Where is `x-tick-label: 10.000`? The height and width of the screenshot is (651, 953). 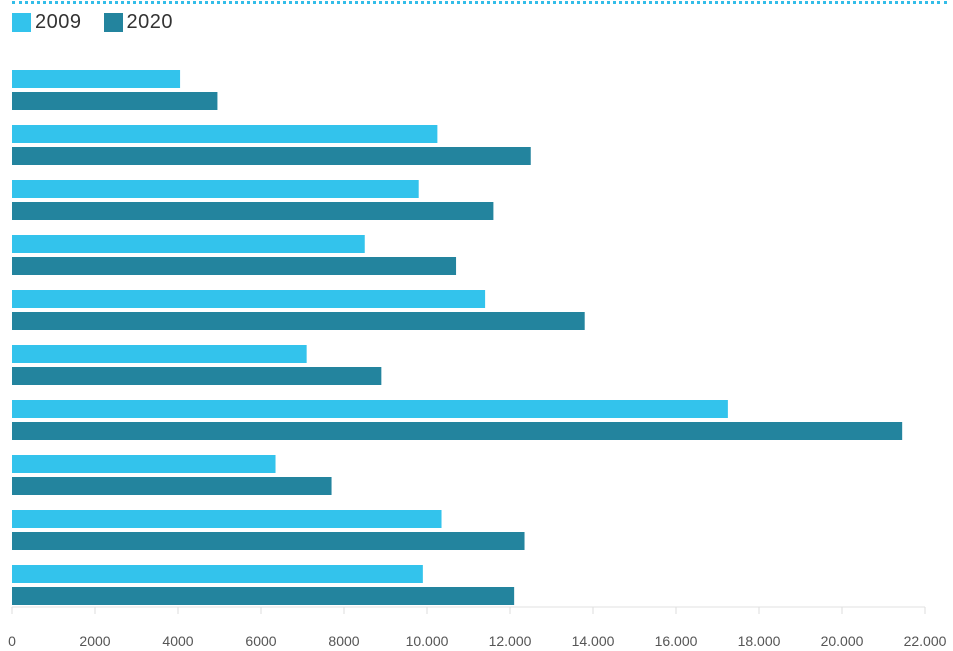
x-tick-label: 10.000 is located at coordinates (427, 641).